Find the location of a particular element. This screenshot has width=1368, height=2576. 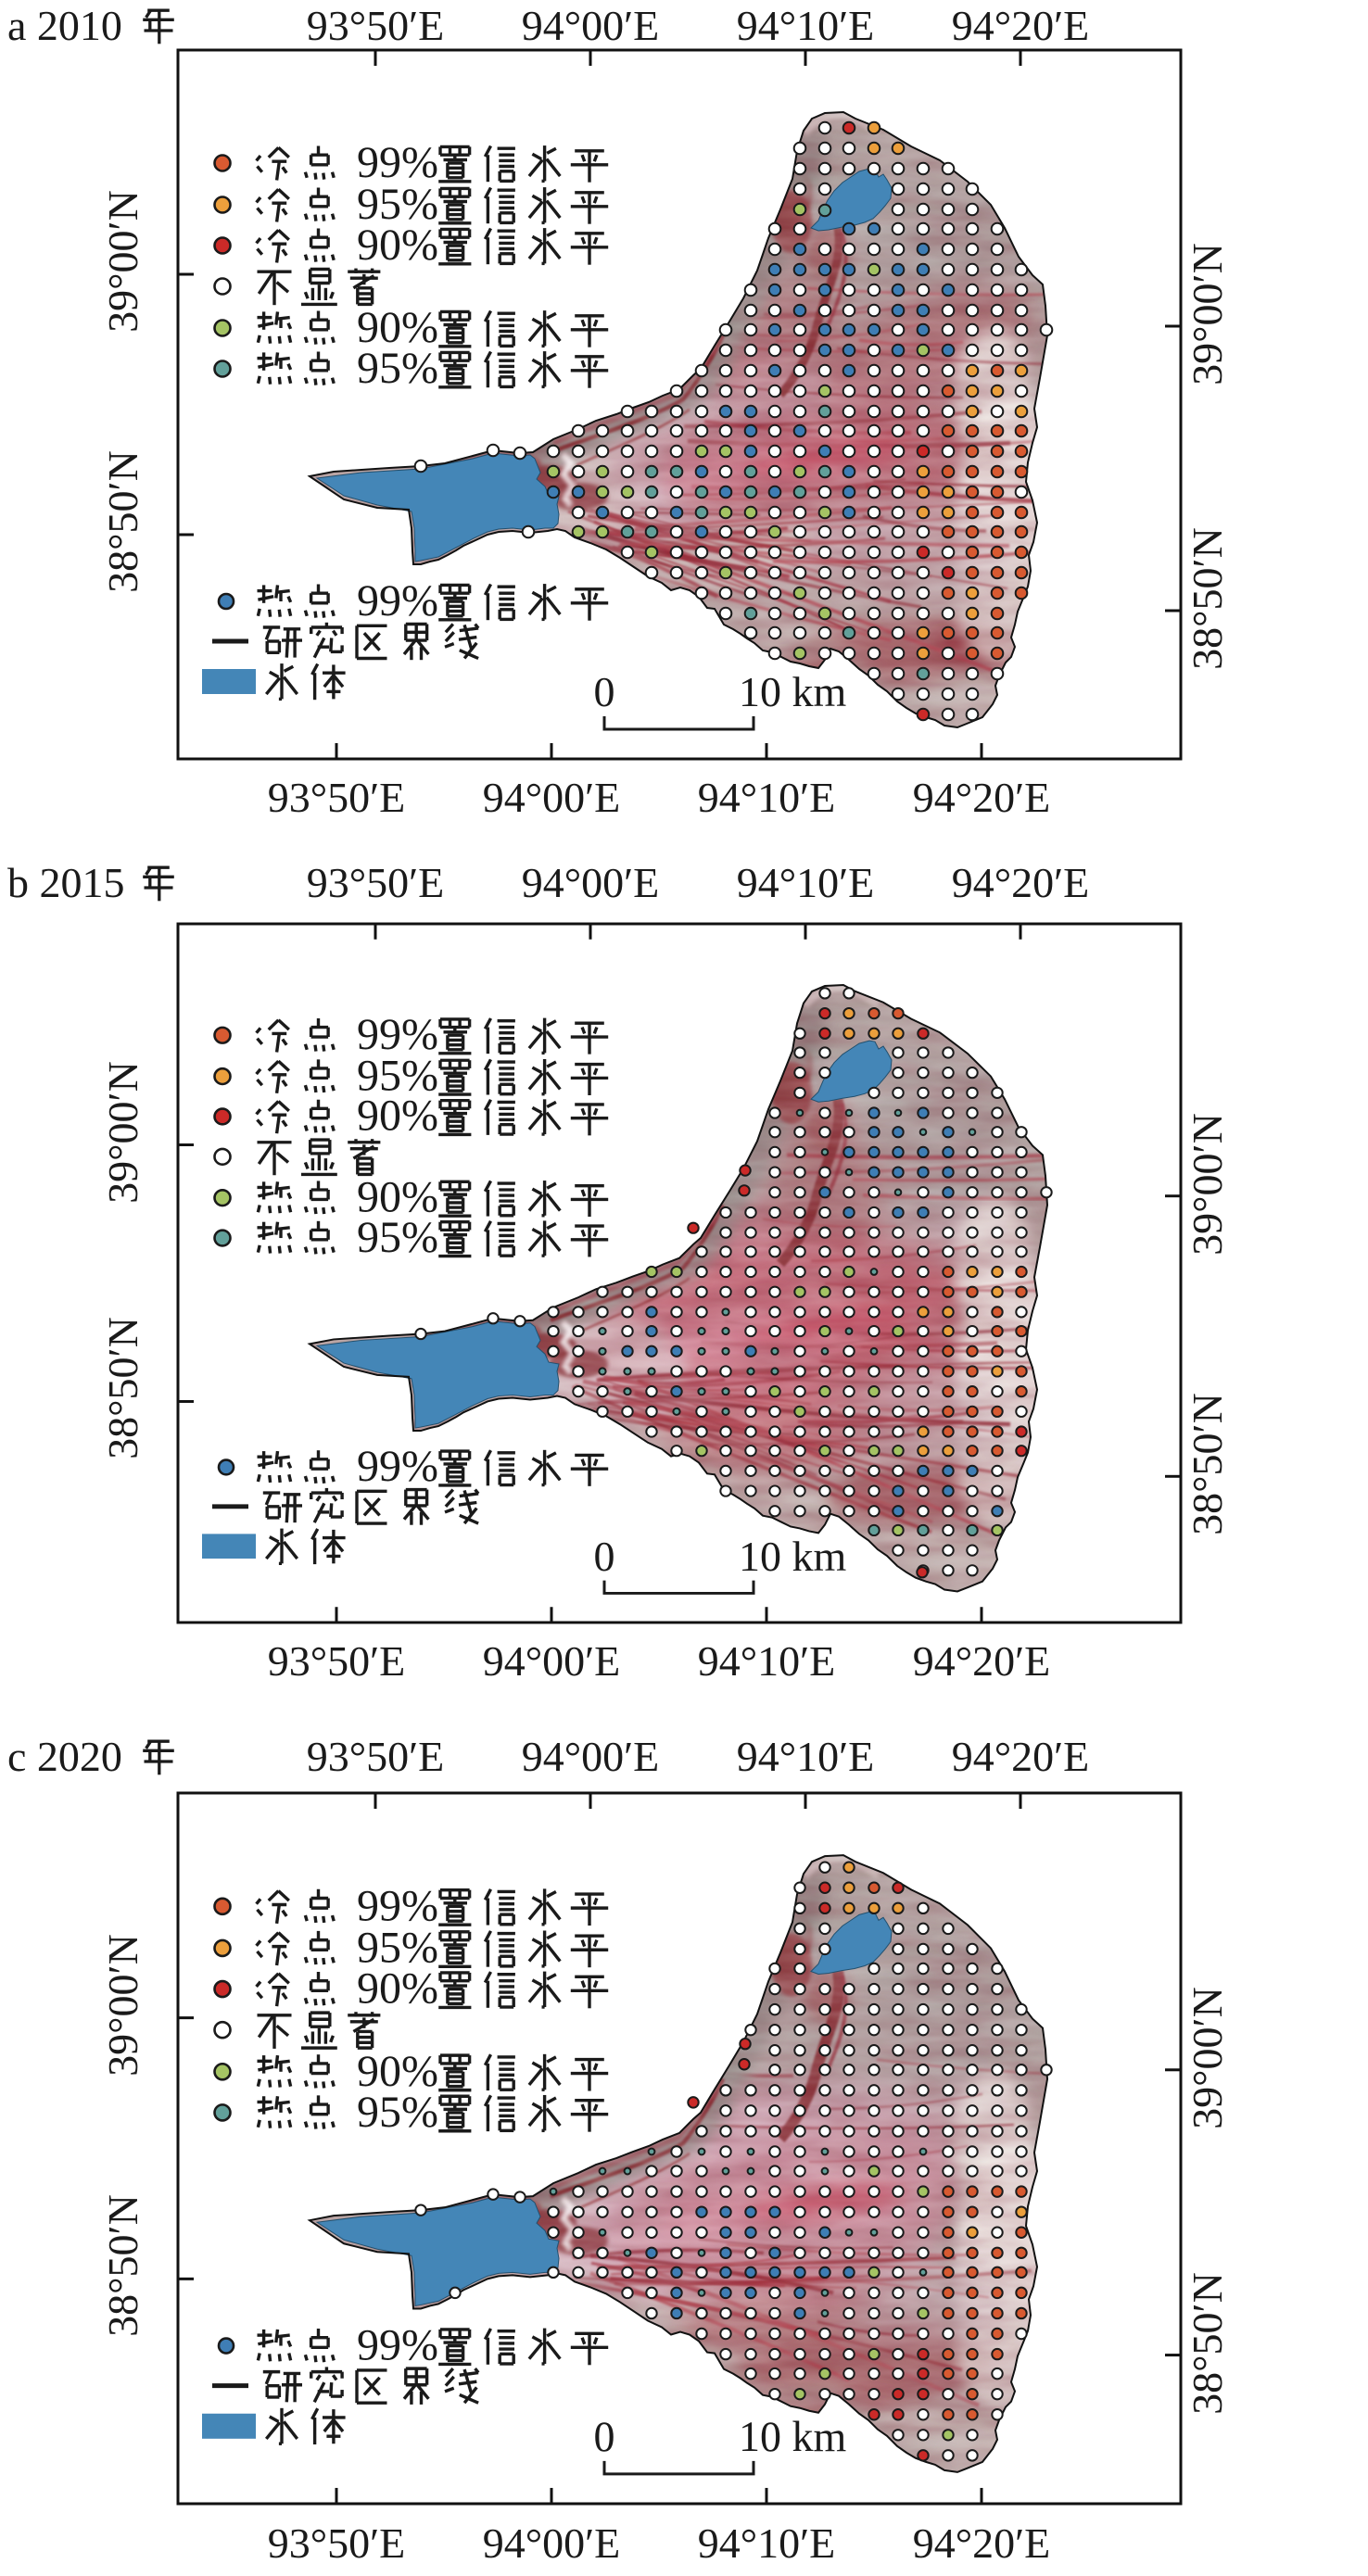

svg-text: c 2020 is located at coordinates (64, 1757).